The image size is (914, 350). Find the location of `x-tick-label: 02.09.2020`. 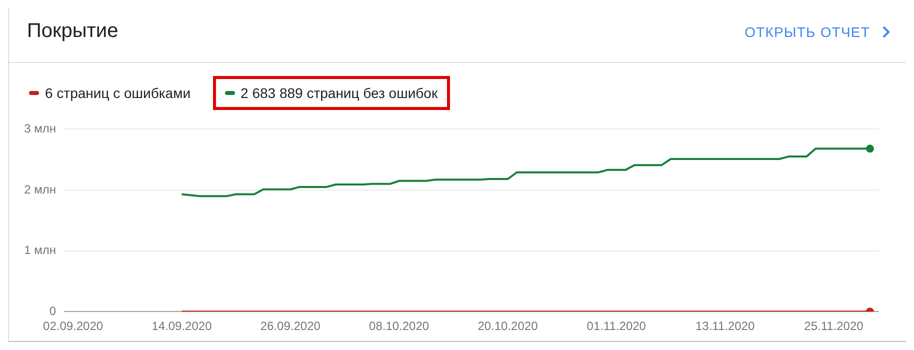

x-tick-label: 02.09.2020 is located at coordinates (73, 326).